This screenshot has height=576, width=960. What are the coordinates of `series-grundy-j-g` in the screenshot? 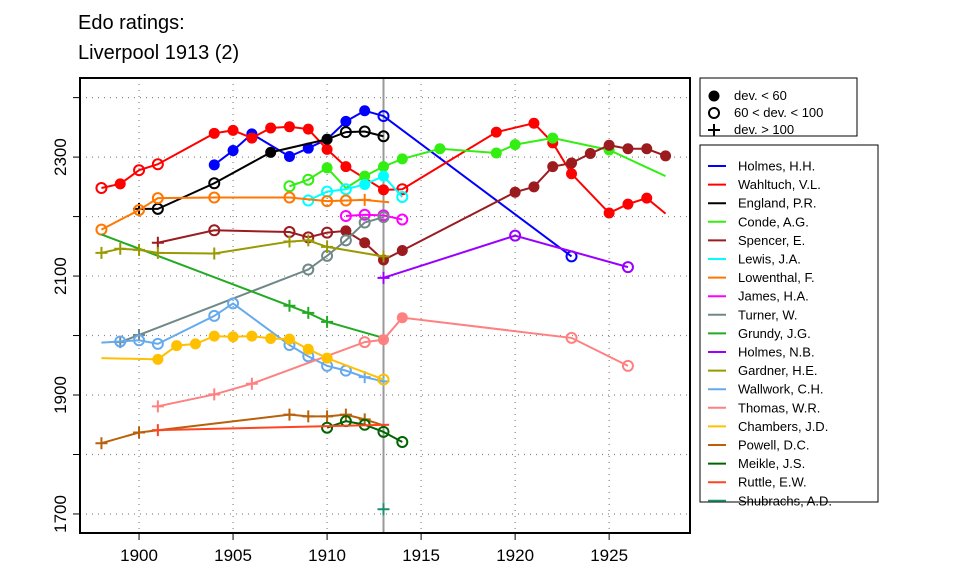 It's located at (242, 286).